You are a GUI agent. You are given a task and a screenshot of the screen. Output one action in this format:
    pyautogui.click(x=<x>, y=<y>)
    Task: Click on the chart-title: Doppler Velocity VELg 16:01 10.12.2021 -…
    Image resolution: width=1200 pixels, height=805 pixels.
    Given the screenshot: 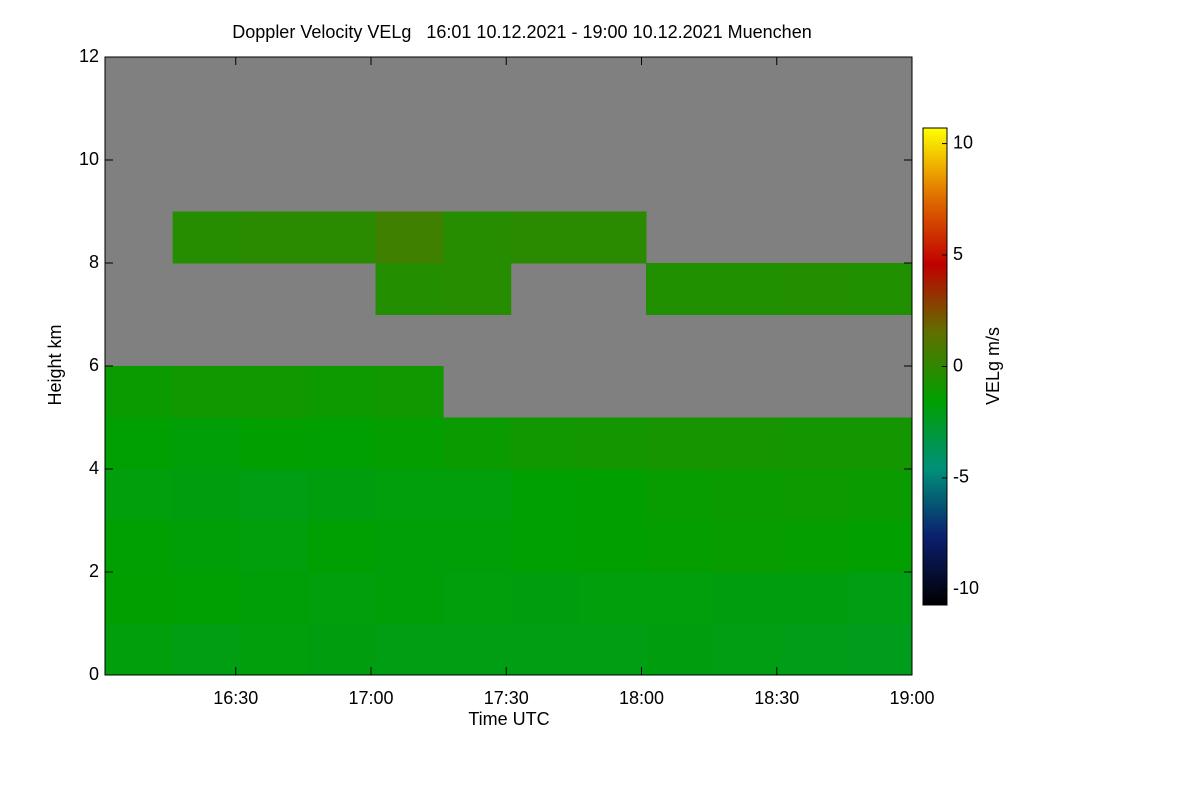 What is the action you would take?
    pyautogui.click(x=521, y=32)
    